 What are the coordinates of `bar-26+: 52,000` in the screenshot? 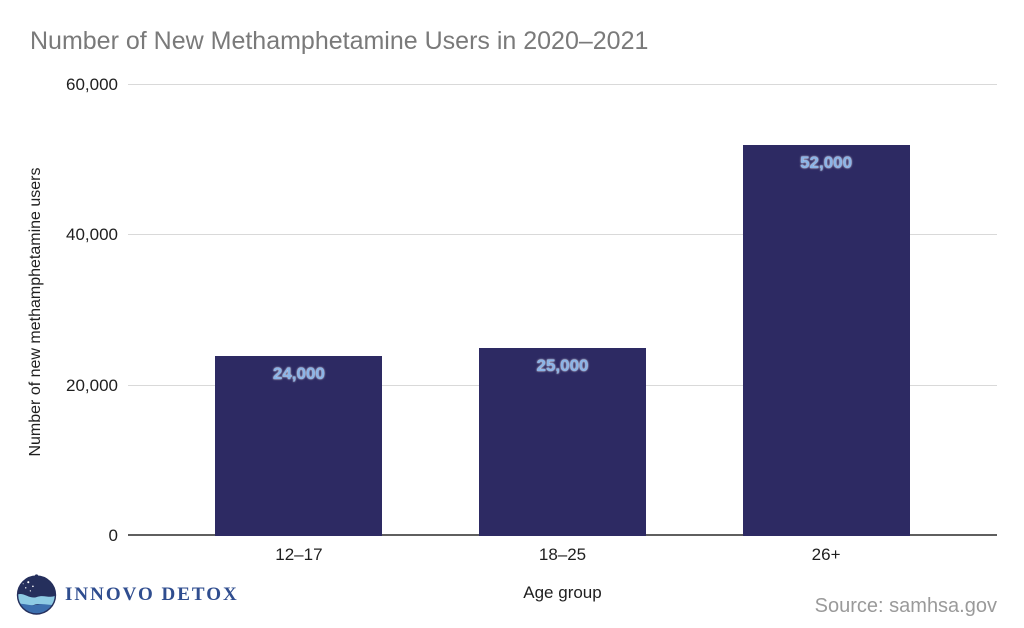 It's located at (826, 340).